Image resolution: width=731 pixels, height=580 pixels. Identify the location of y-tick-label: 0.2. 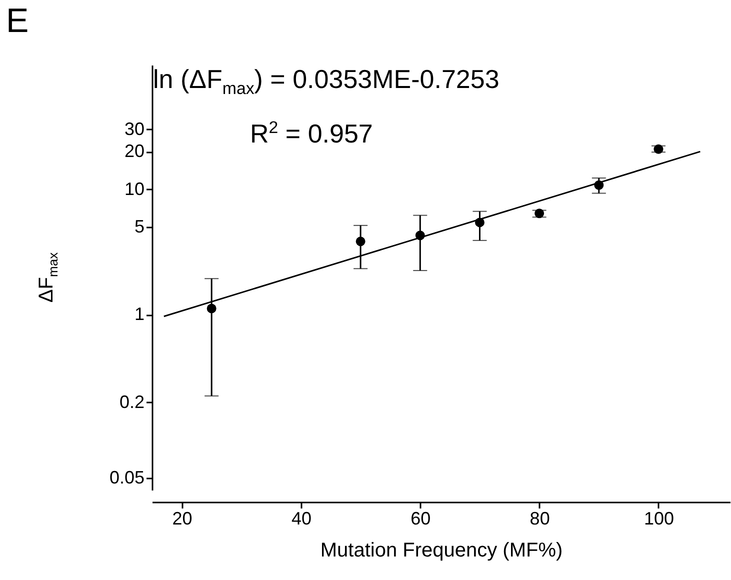
(131, 402).